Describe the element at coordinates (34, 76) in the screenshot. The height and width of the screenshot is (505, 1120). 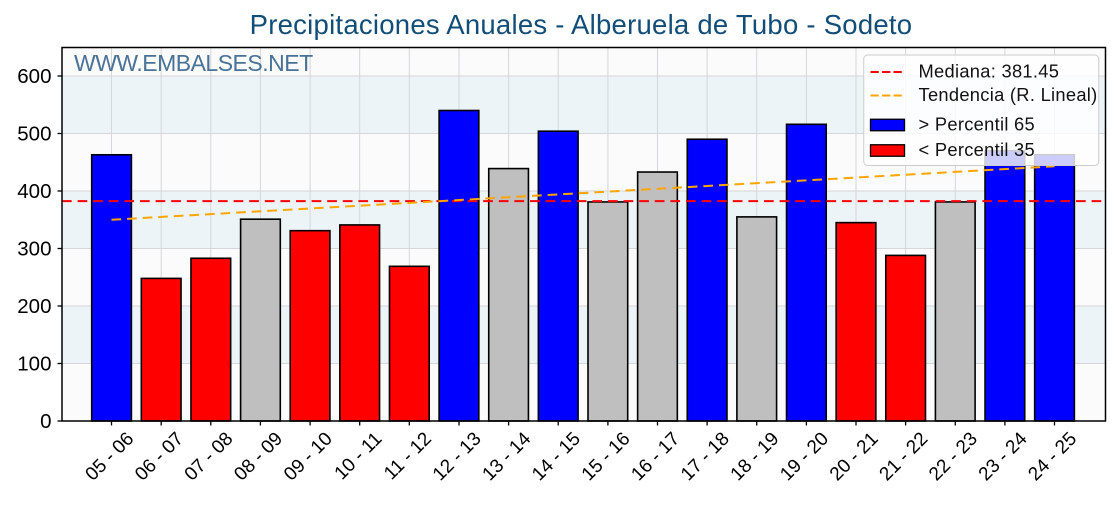
I see `svg-text: 600` at that location.